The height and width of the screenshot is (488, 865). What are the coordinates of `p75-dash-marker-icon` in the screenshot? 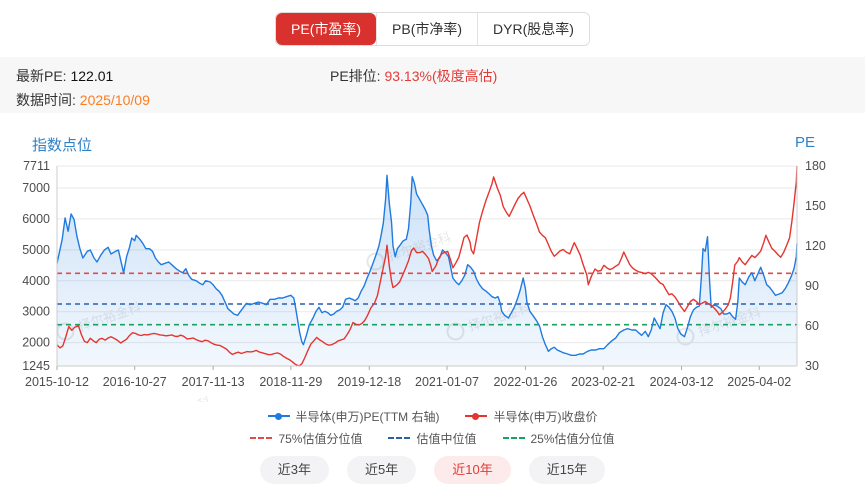 It's located at (261, 438).